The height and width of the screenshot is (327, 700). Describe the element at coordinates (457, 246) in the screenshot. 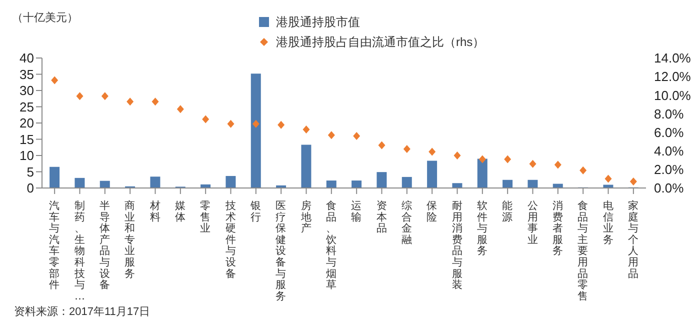

I see `x-tick-label: 耐用消费品与服装` at that location.